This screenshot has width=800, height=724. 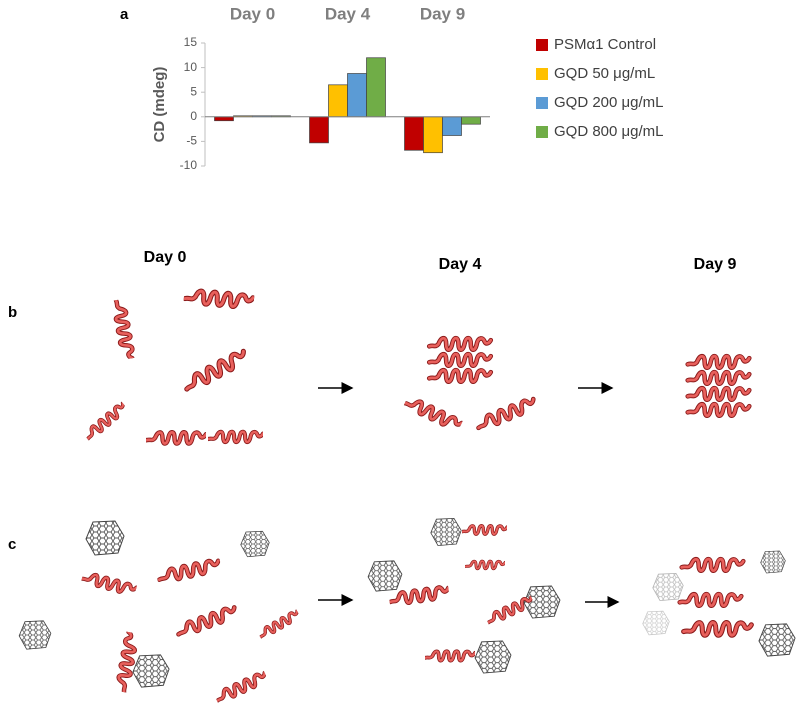 I want to click on day-label: Day 9, so click(x=715, y=264).